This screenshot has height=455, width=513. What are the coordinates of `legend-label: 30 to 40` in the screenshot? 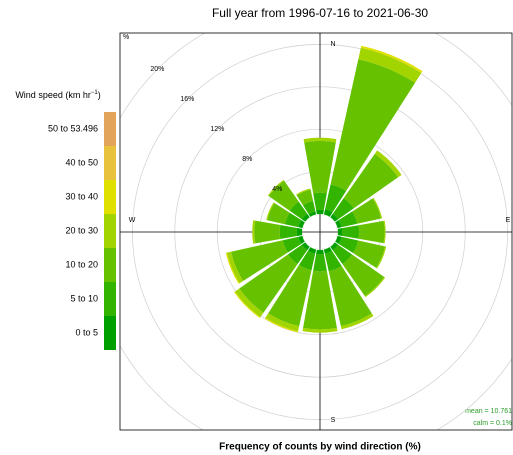 It's located at (81, 196).